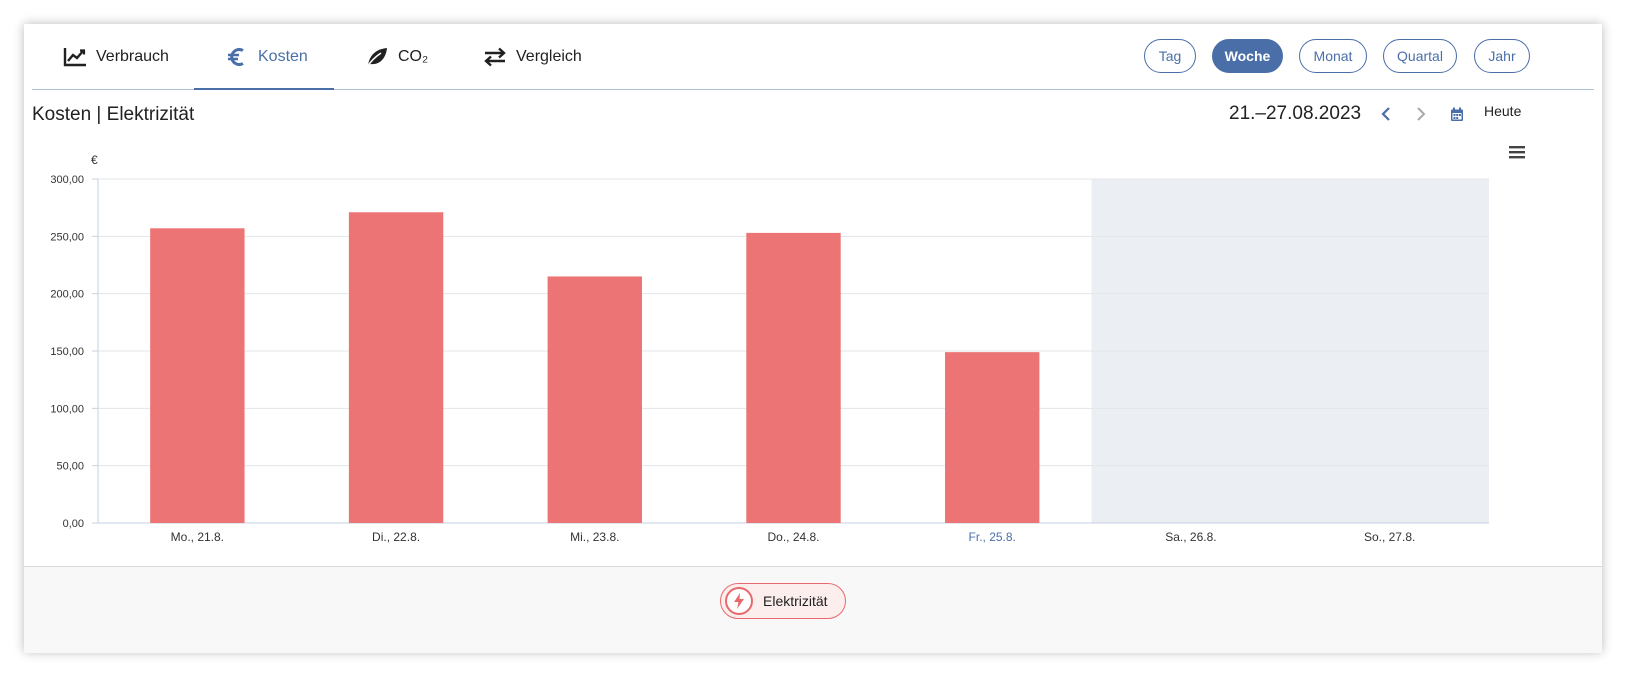  What do you see at coordinates (67, 295) in the screenshot?
I see `y-tick-label: 200,00` at bounding box center [67, 295].